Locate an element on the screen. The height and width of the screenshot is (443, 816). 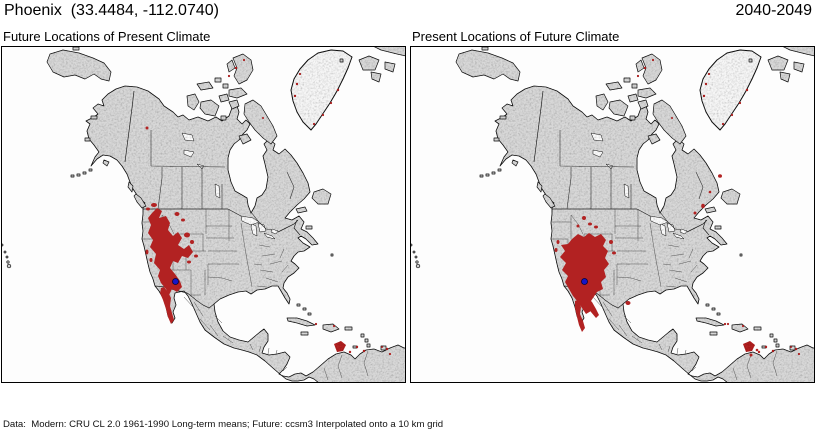
page-title: Phoenix (33.4484, -112.0740) is located at coordinates (111, 10).